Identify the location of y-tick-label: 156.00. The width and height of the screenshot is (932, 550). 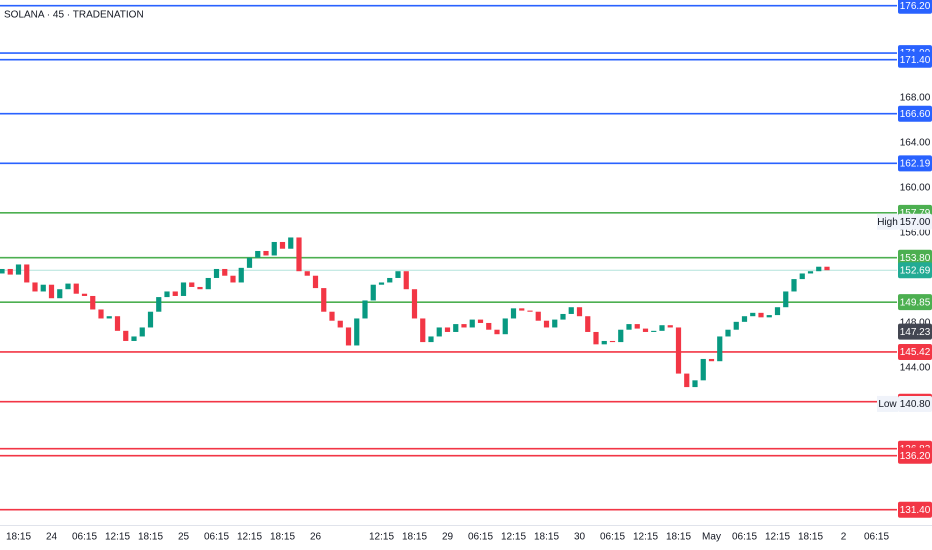
(915, 233).